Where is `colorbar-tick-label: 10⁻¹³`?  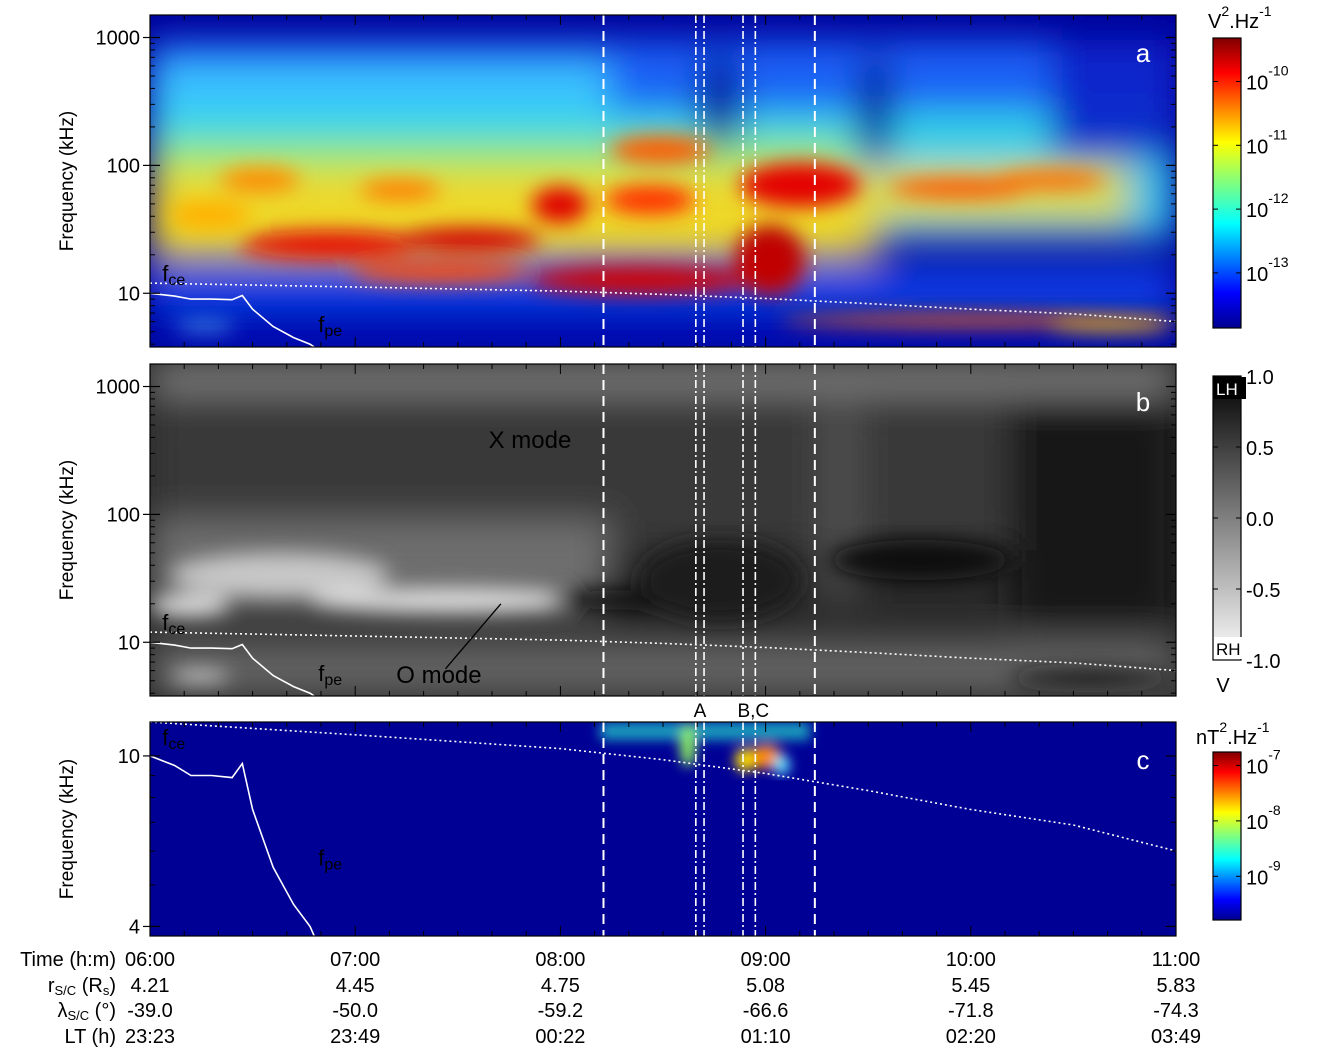
colorbar-tick-label: 10⁻¹³ is located at coordinates (1267, 270).